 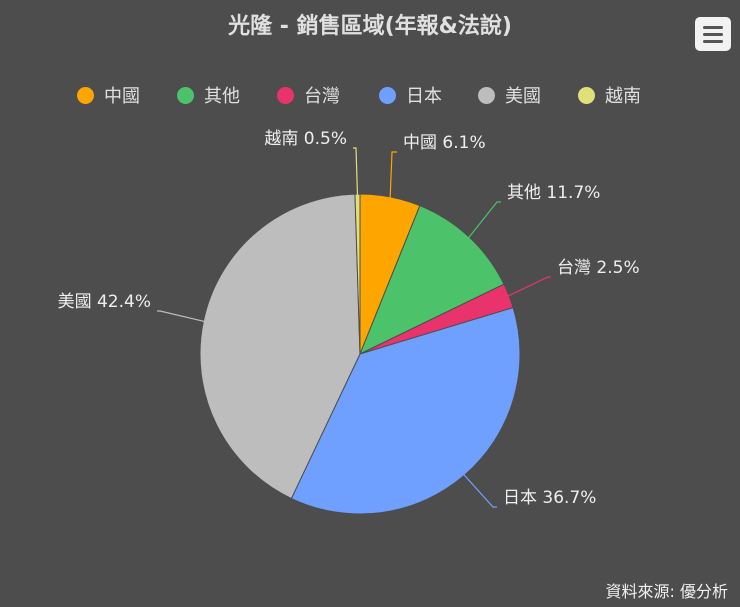 What do you see at coordinates (305, 139) in the screenshot?
I see `data-label: 越南 0.5%` at bounding box center [305, 139].